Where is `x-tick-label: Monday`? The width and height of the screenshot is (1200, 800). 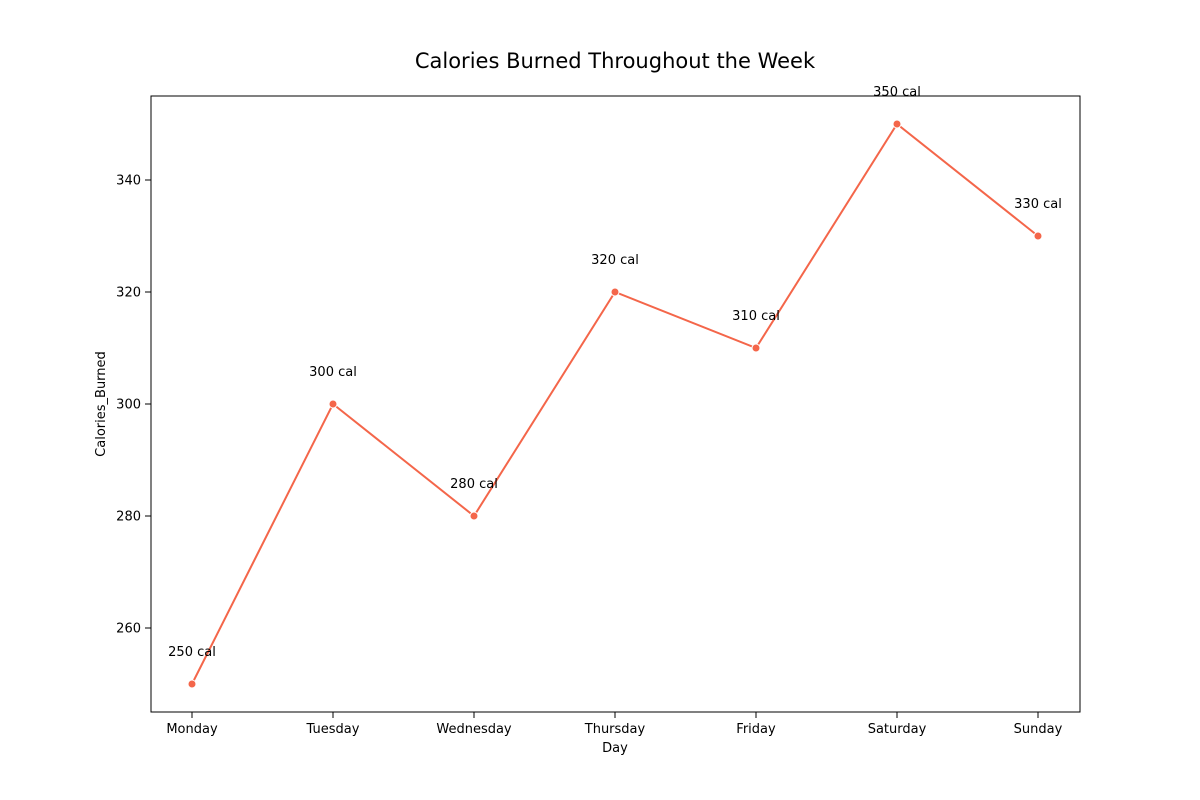 x-tick-label: Monday is located at coordinates (192, 729).